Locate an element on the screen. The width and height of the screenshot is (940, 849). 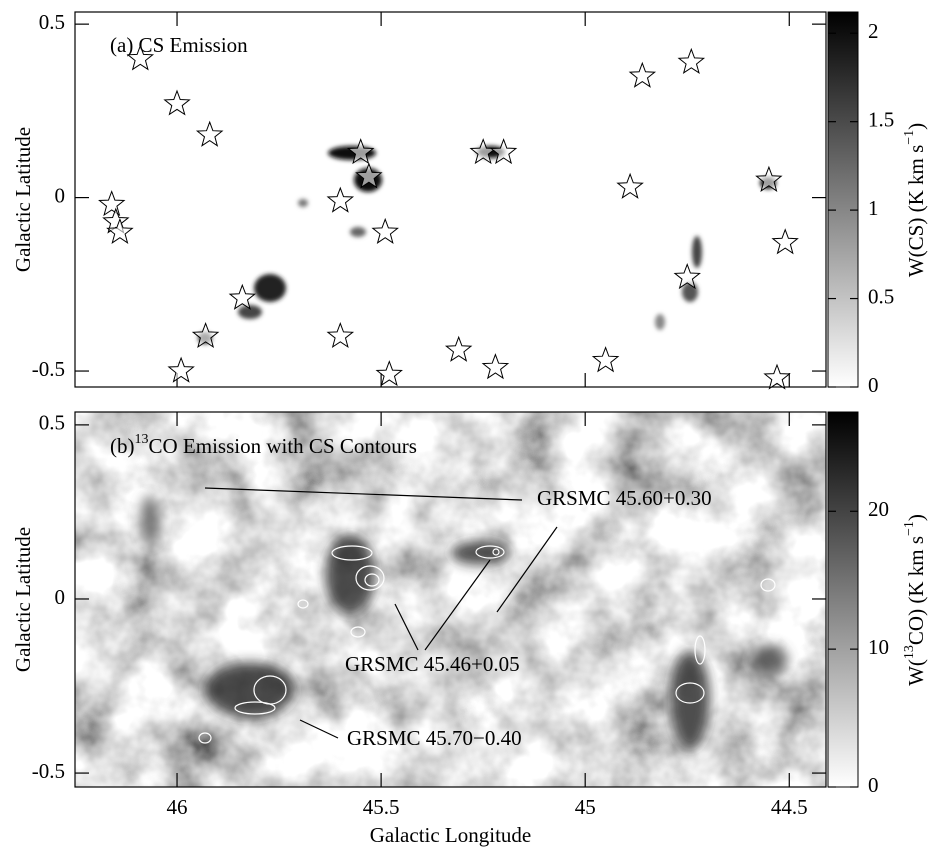
x-tick-label: 46 is located at coordinates (177, 807).